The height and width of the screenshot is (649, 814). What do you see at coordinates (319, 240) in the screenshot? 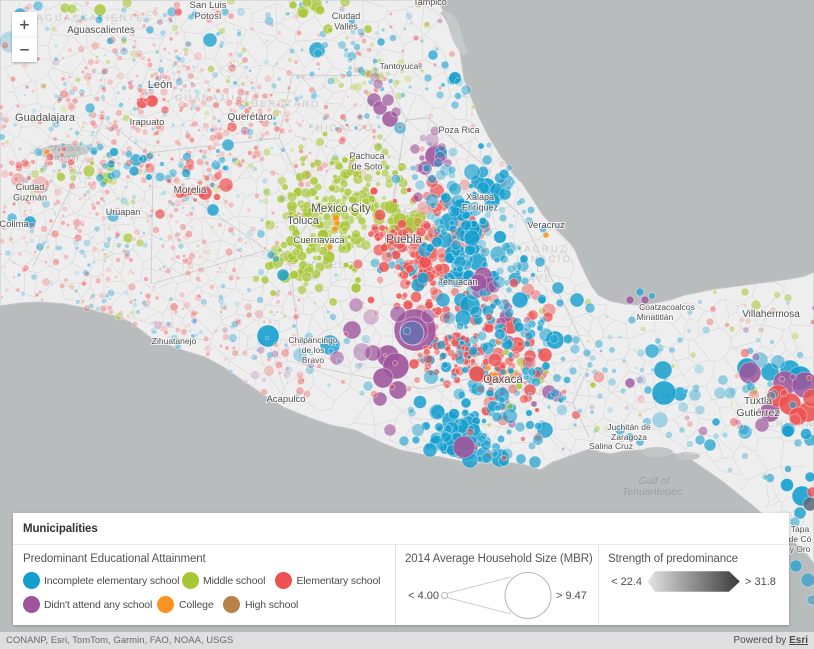
I see `svg-text: Cuernavaca` at bounding box center [319, 240].